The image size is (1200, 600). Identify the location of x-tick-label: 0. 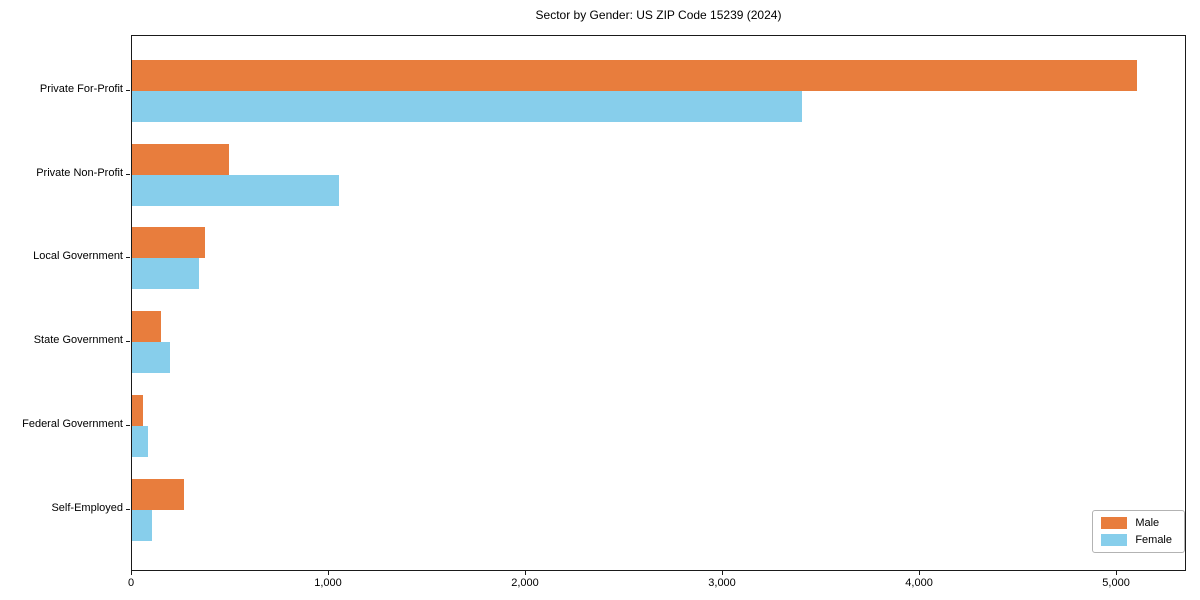
(131, 583).